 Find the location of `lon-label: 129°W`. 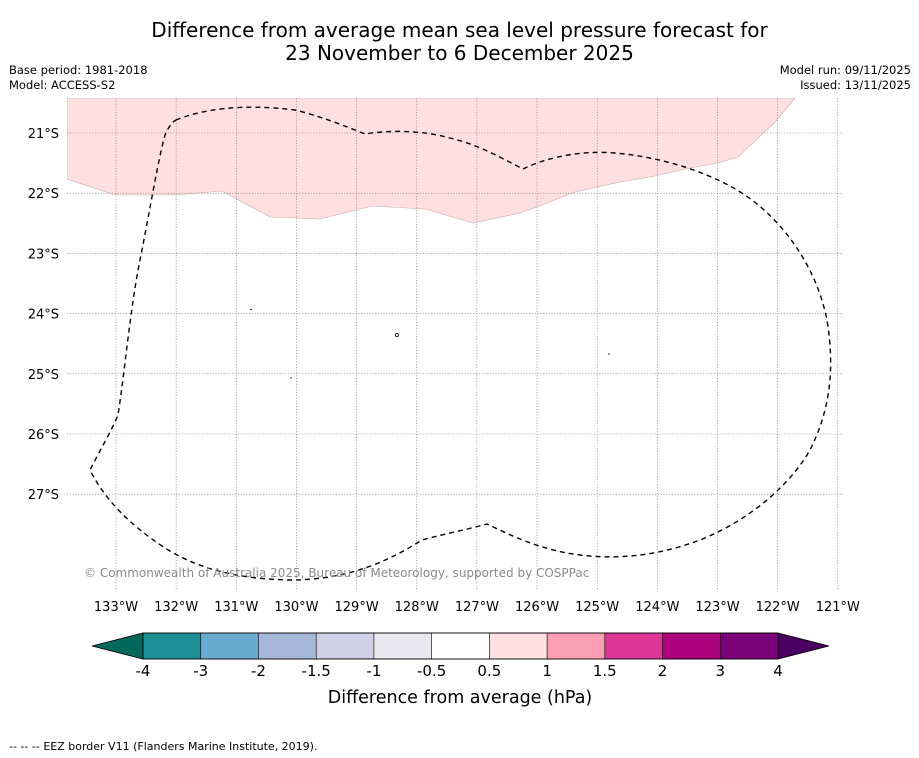

lon-label: 129°W is located at coordinates (357, 607).